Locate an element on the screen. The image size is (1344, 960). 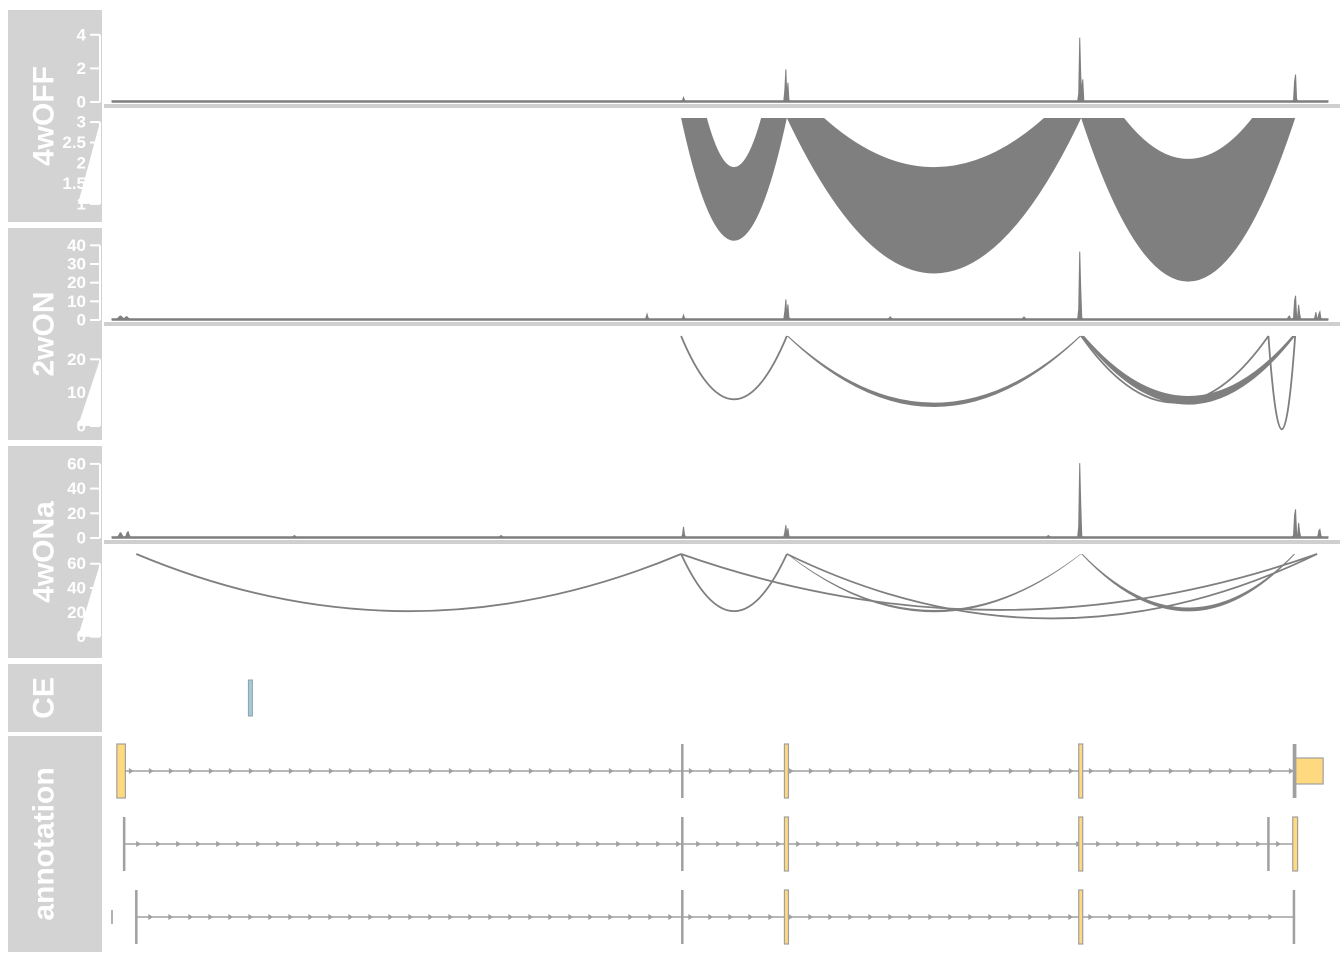
y-tick-label: 1 is located at coordinates (81, 203).